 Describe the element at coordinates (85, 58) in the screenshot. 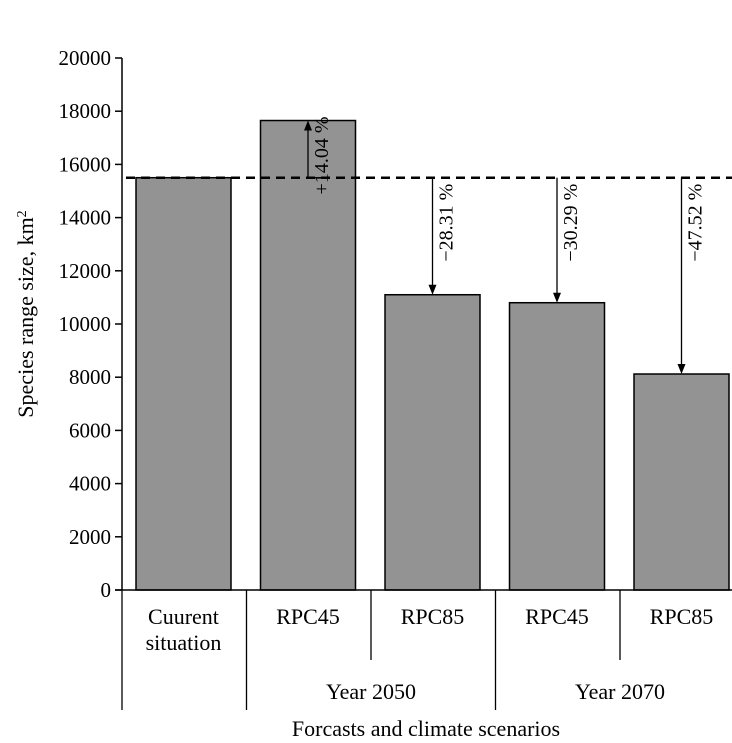

I see `y-tick-label: 20000` at that location.